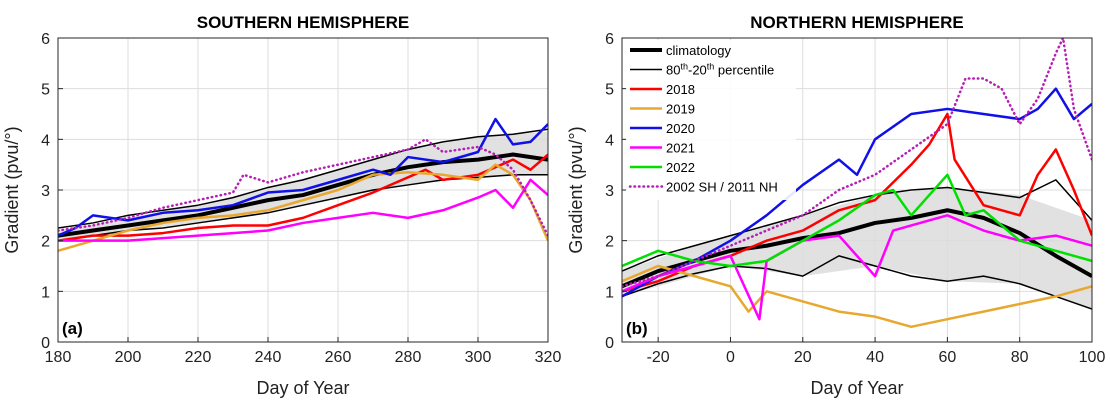 The image size is (1110, 400). Describe the element at coordinates (128, 357) in the screenshot. I see `x-tick-label: 200` at that location.